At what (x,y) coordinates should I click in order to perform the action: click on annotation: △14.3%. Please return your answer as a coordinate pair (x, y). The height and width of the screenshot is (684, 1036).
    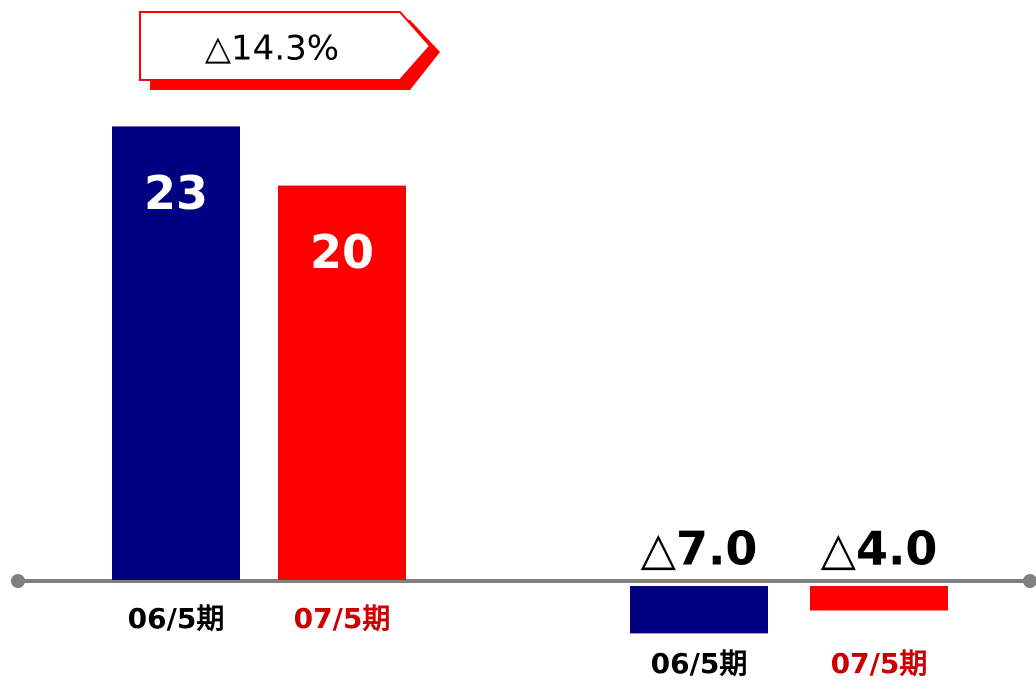
    Looking at the image, I should click on (272, 49).